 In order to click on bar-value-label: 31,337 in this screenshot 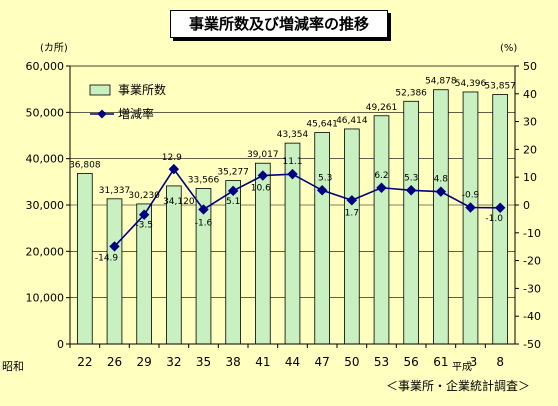, I will do `click(115, 191)`.